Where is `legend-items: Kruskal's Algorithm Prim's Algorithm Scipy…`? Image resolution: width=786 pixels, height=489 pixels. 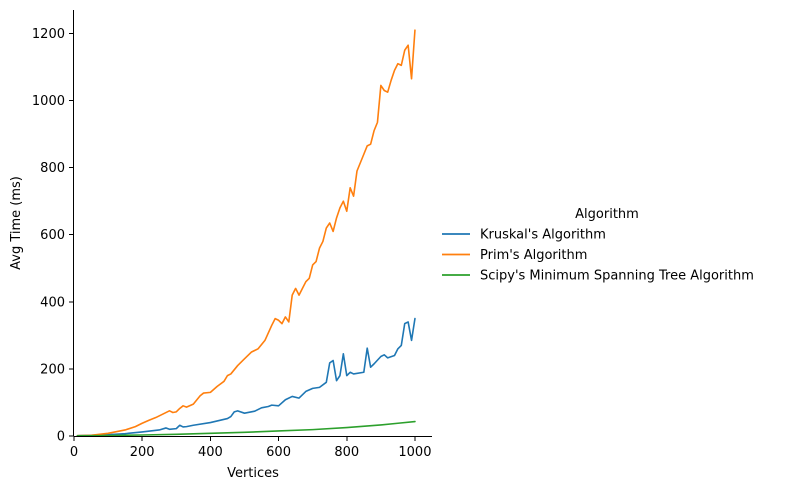
legend-items: Kruskal's Algorithm Prim's Algorithm Scipy… is located at coordinates (598, 256).